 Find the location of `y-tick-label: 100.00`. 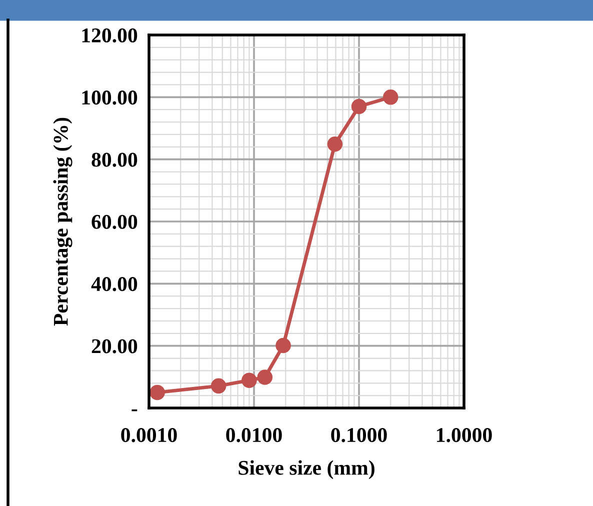

y-tick-label: 100.00 is located at coordinates (110, 97).